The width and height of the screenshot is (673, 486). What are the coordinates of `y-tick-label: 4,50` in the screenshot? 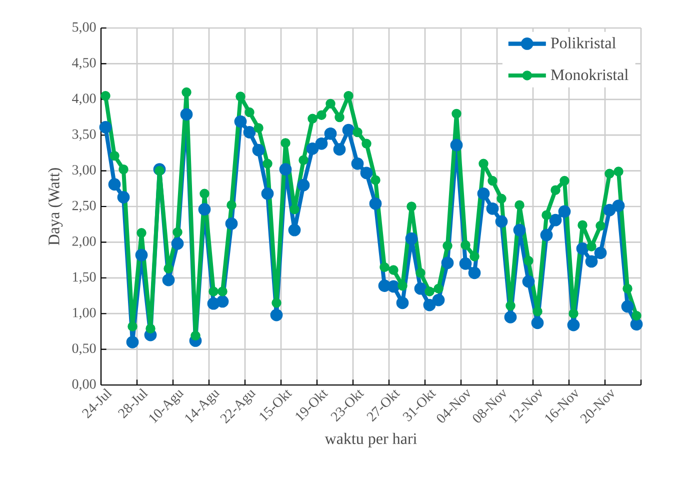 It's located at (84, 64).